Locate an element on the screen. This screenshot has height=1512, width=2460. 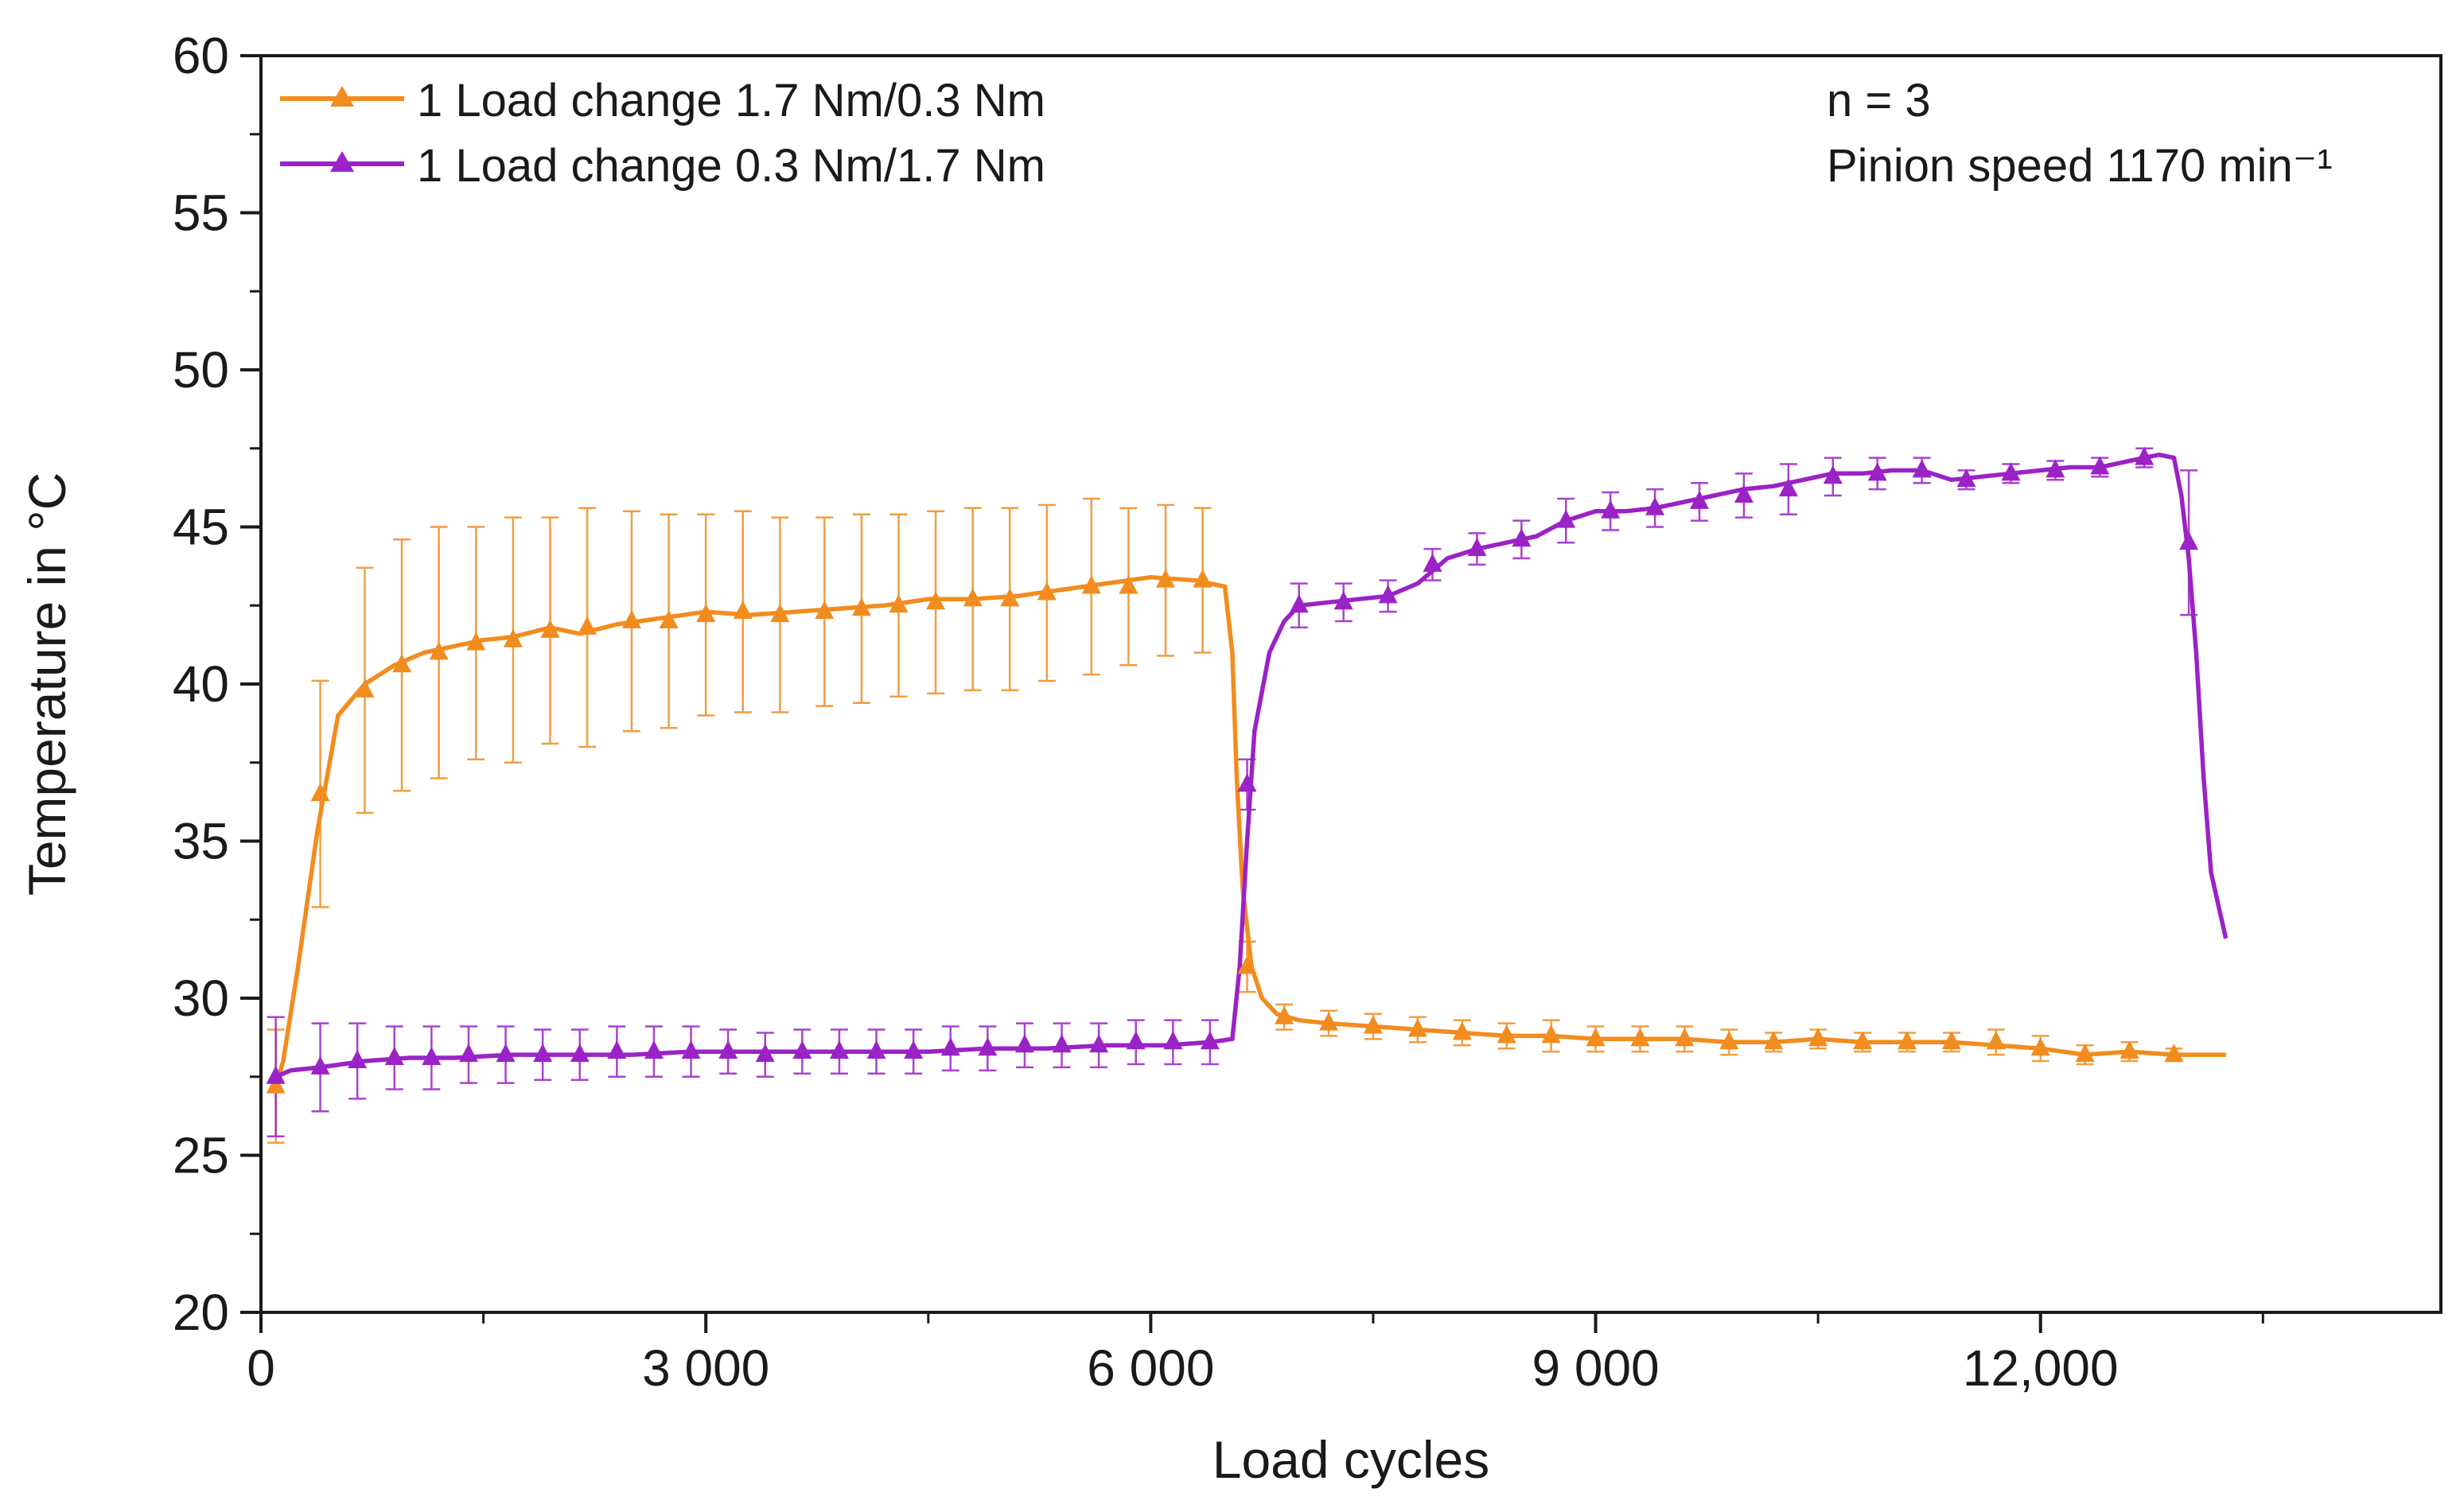
y-tick-label: 55 is located at coordinates (201, 214).